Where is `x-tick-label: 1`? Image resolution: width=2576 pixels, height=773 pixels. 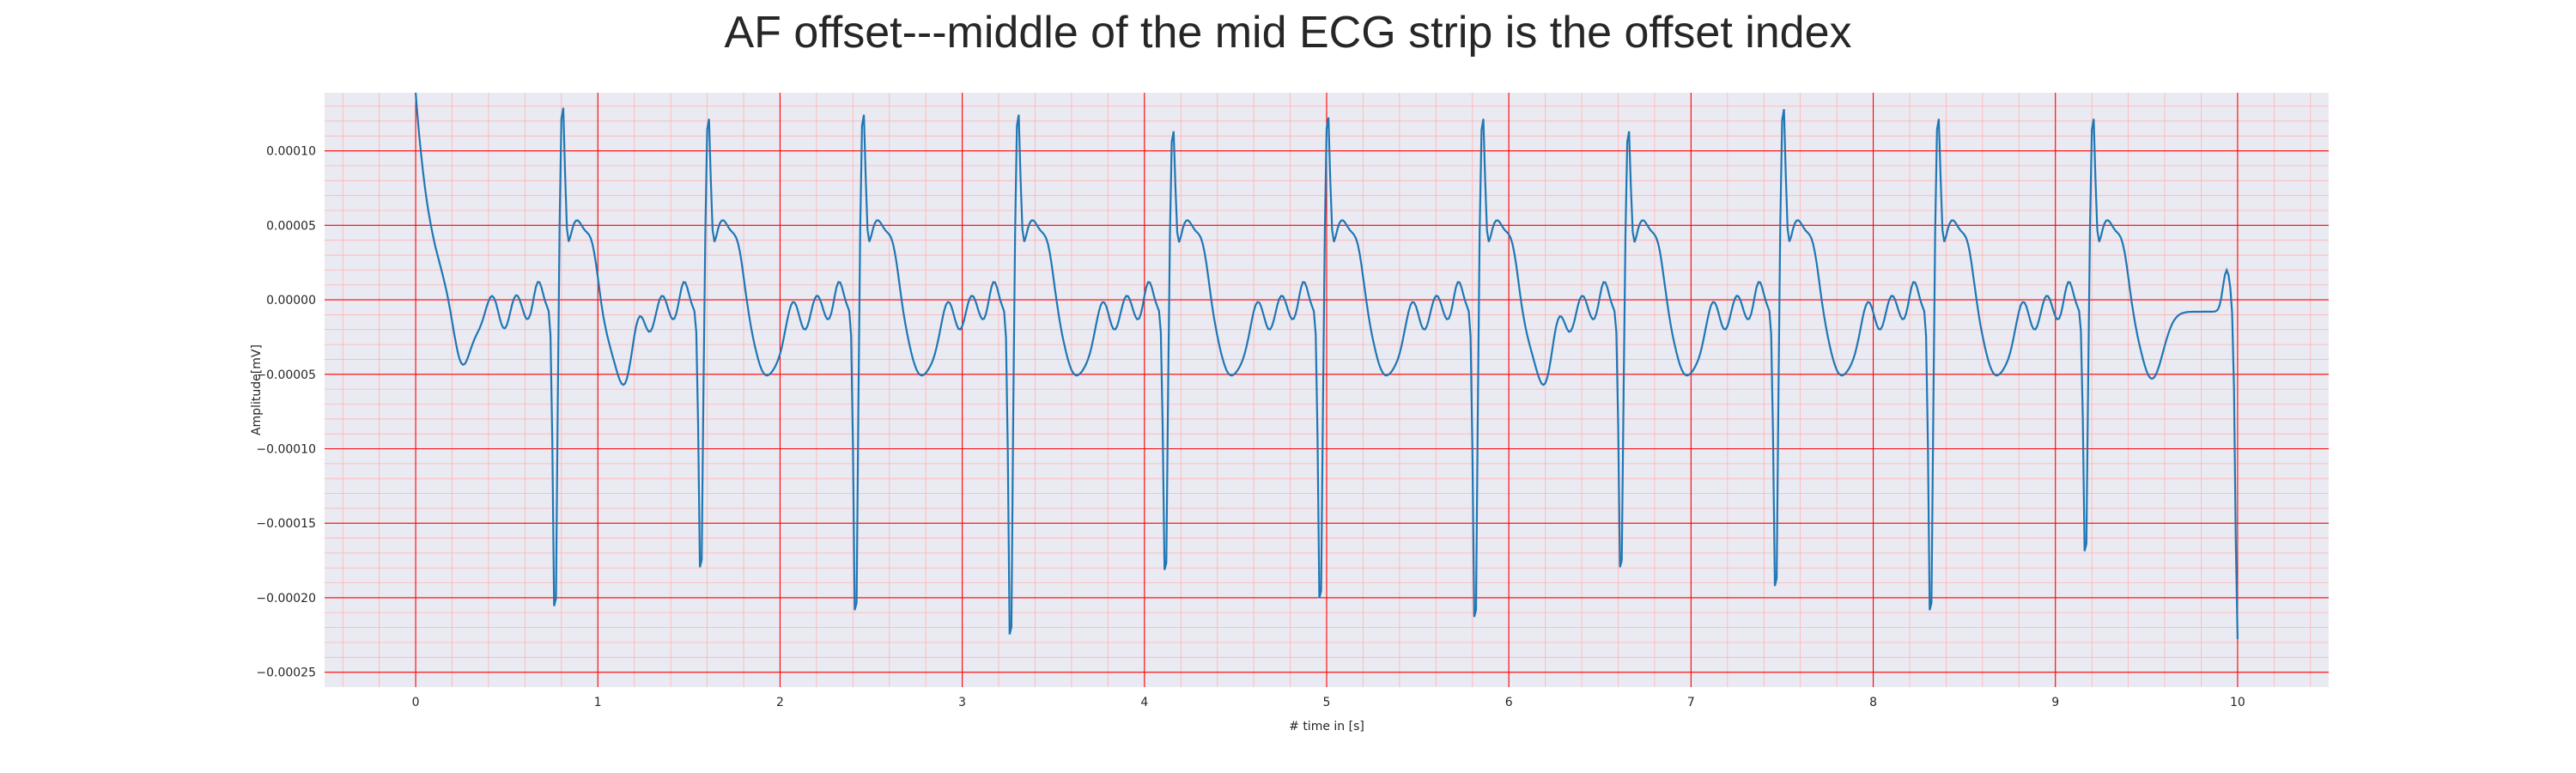
x-tick-label: 1 is located at coordinates (598, 702).